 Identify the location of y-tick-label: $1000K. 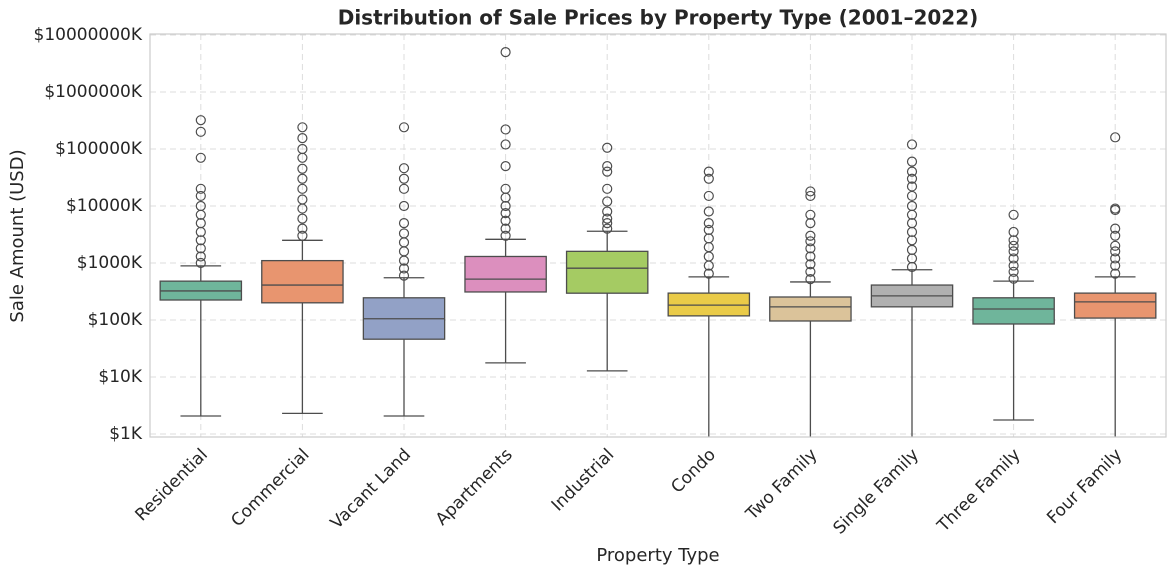
(110, 263).